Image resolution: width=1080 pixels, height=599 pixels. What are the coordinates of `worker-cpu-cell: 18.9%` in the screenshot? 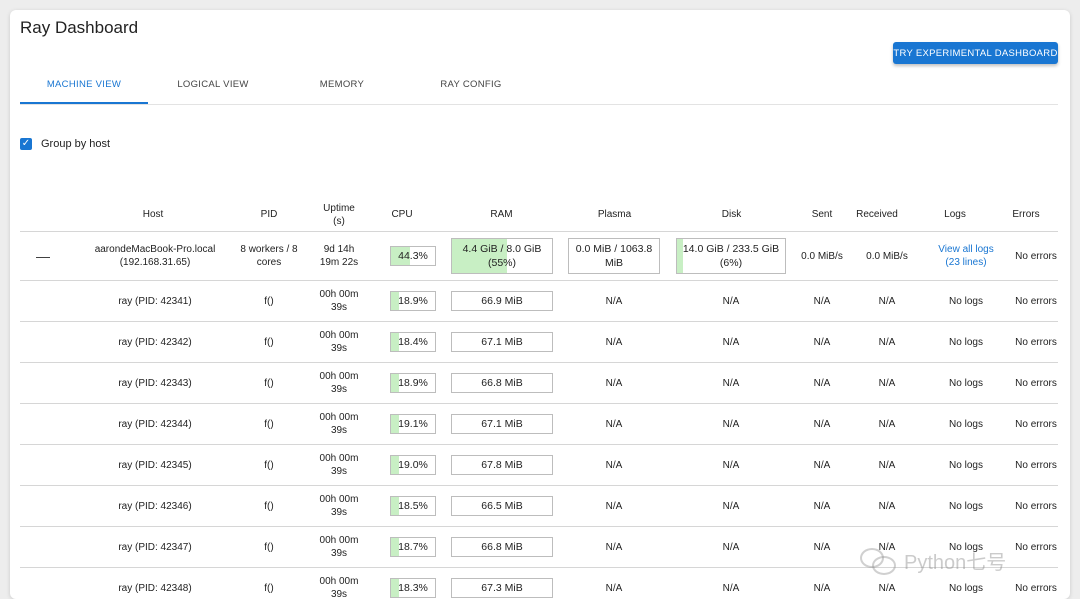 It's located at (413, 383).